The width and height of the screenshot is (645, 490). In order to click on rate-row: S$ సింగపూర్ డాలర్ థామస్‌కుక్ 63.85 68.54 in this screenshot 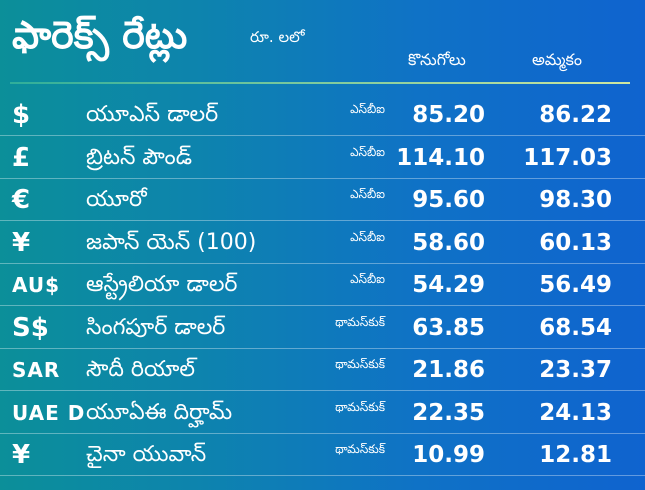, I will do `click(322, 328)`.